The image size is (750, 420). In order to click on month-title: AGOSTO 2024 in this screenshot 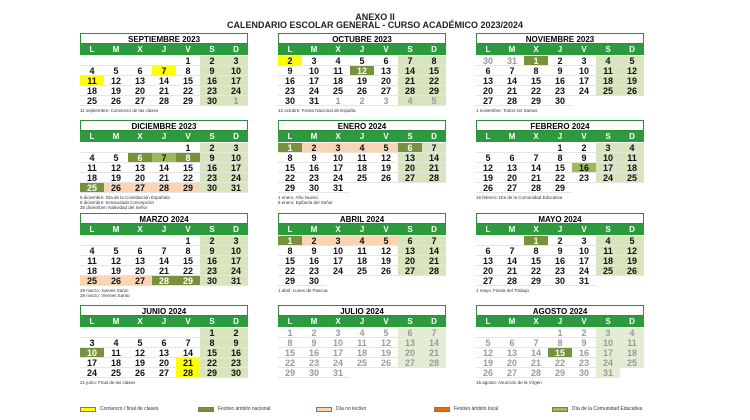, I will do `click(560, 310)`.